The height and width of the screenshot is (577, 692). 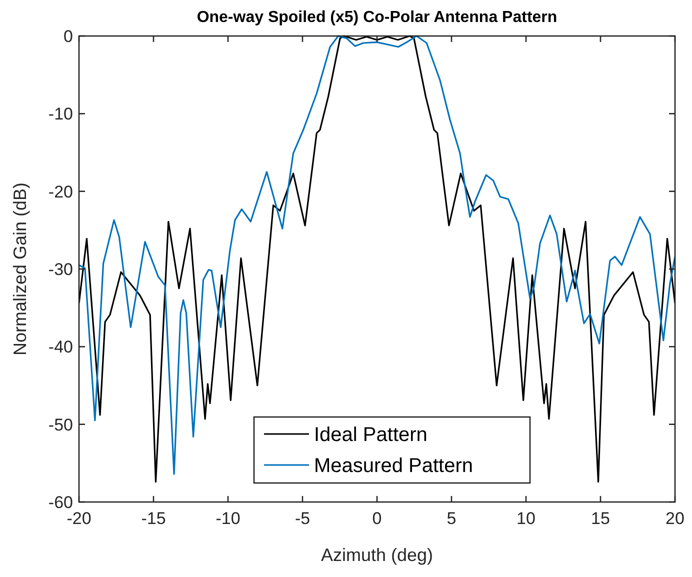 I want to click on x-tick-label: 10, so click(x=526, y=518).